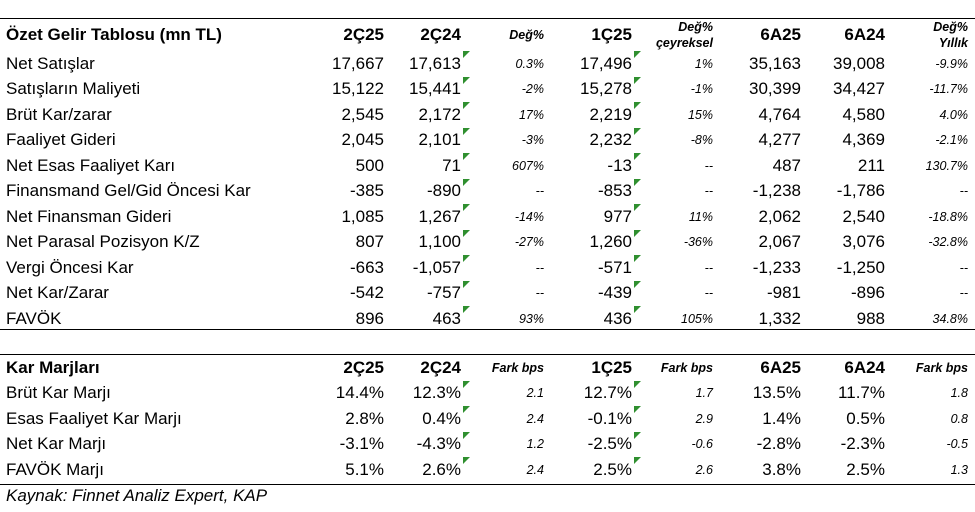 This screenshot has height=512, width=975. What do you see at coordinates (703, 63) in the screenshot?
I see `value-cell: 1%` at bounding box center [703, 63].